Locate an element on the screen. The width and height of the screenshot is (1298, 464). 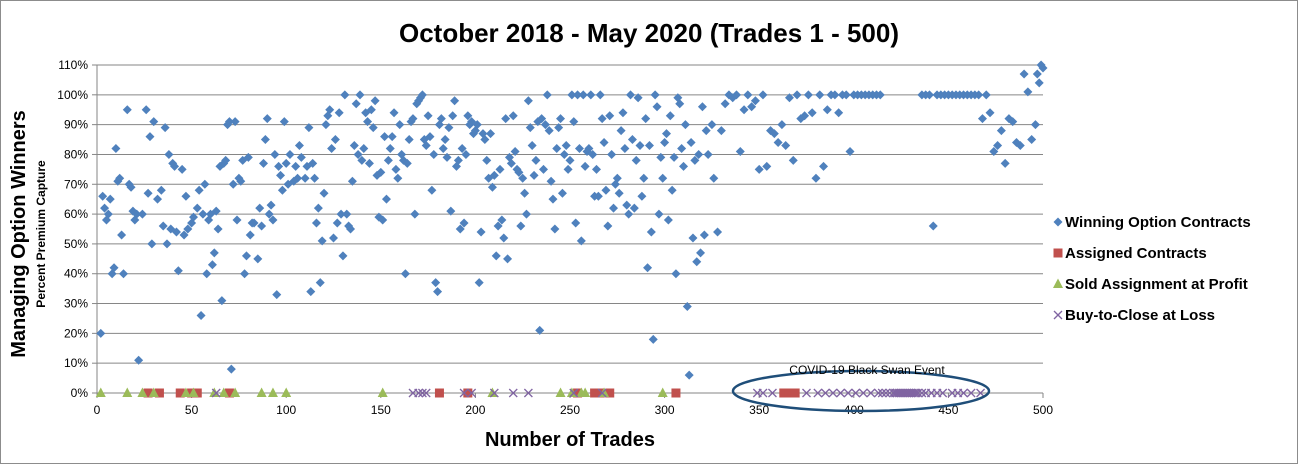
y-tick-label: 110% is located at coordinates (73, 65).